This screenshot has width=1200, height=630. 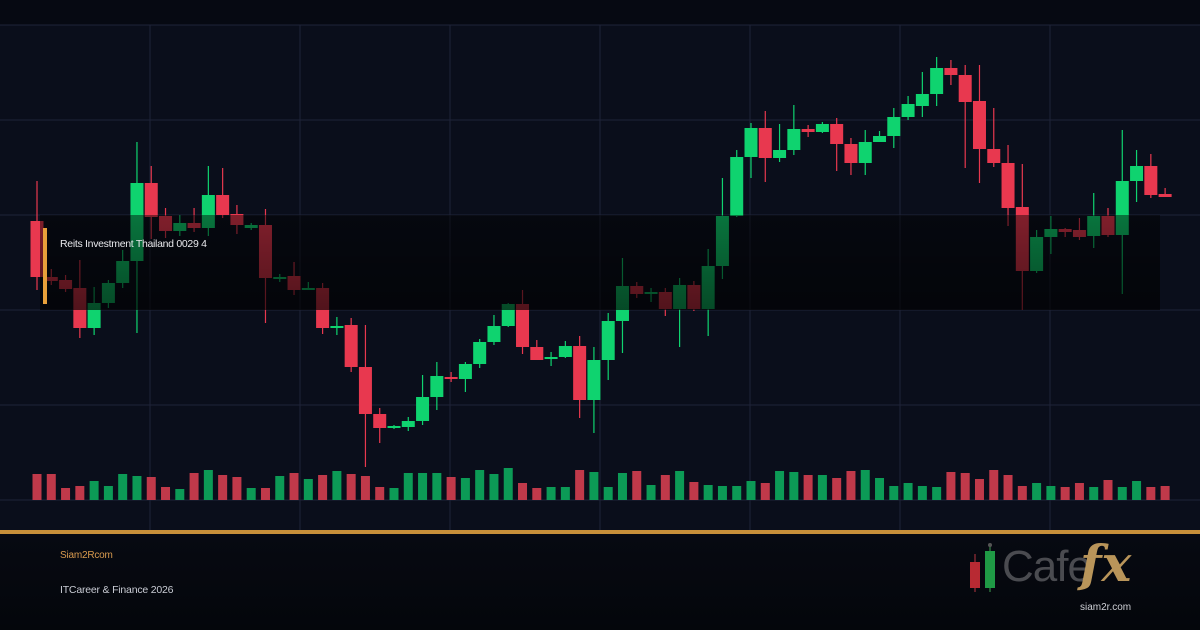 I want to click on candles-logo-icon, so click(x=982, y=567).